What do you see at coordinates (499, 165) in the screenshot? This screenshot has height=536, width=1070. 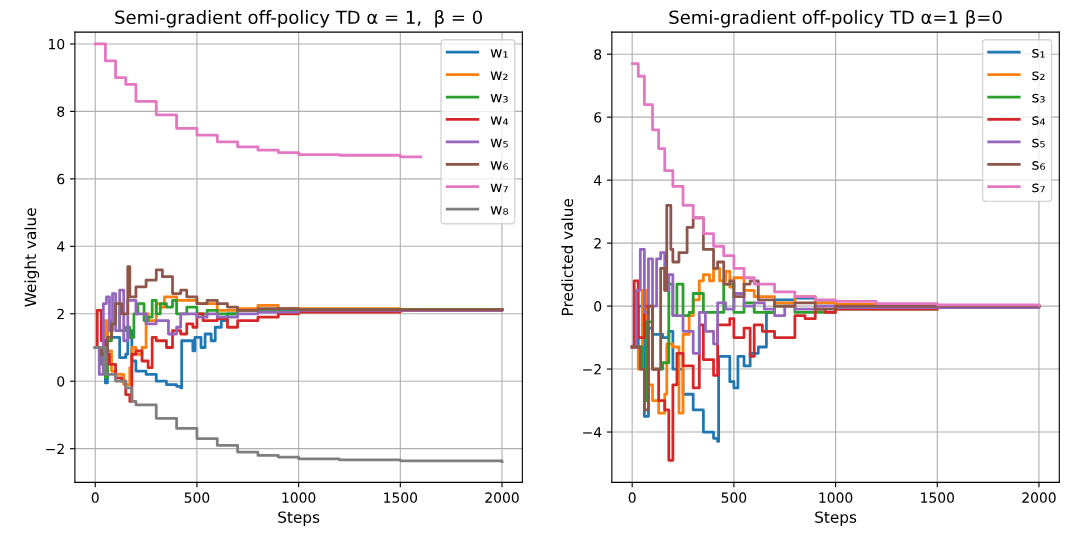 I see `legend-label: w₆` at bounding box center [499, 165].